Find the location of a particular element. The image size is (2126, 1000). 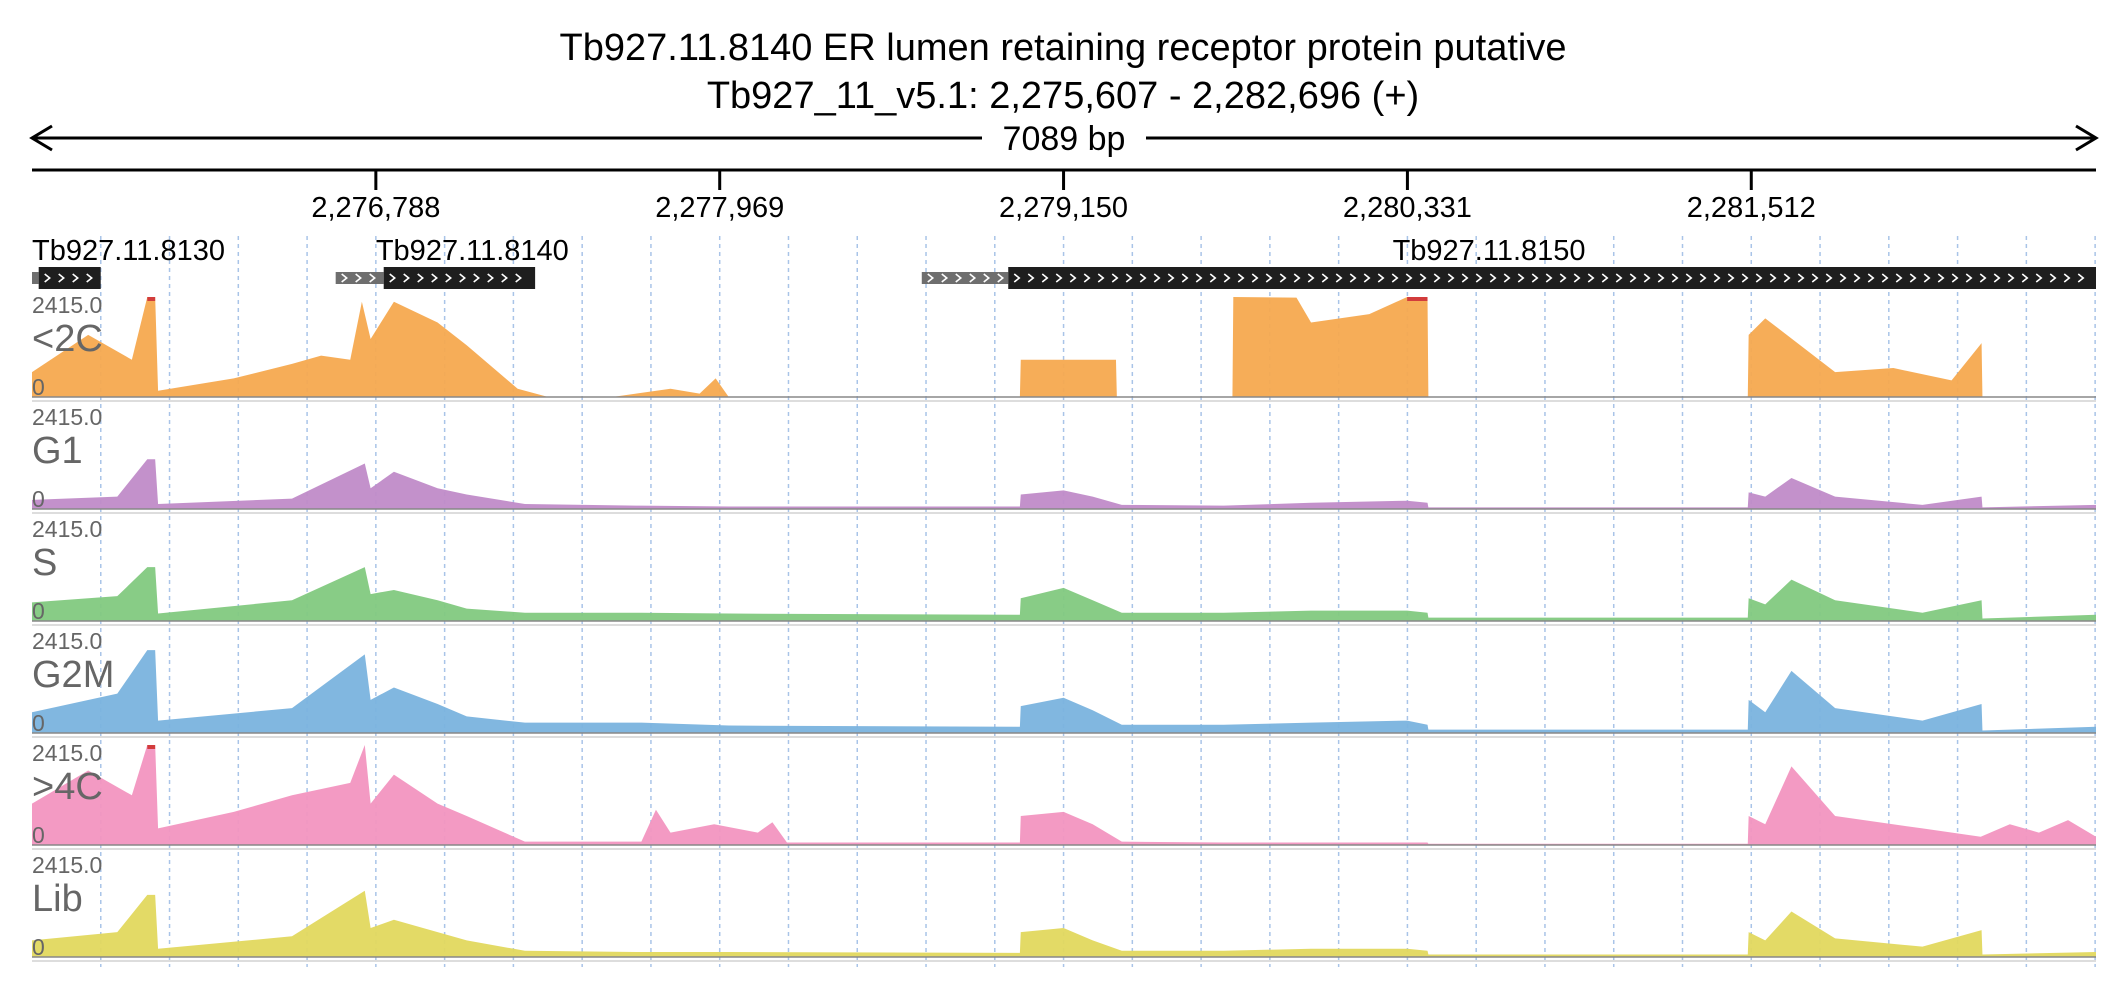

gene-feature: Tb927.11.8130 is located at coordinates (128, 262).